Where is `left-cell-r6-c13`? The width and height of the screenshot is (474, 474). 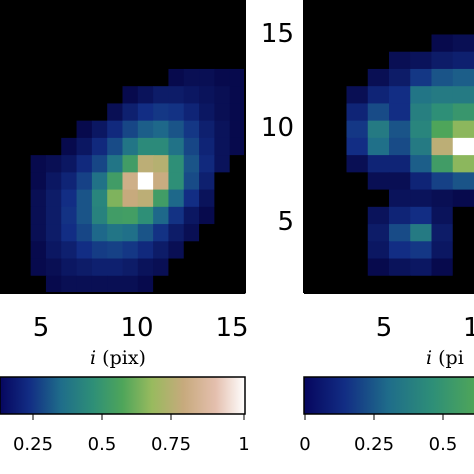 left-cell-r6-c13 is located at coordinates (207, 112).